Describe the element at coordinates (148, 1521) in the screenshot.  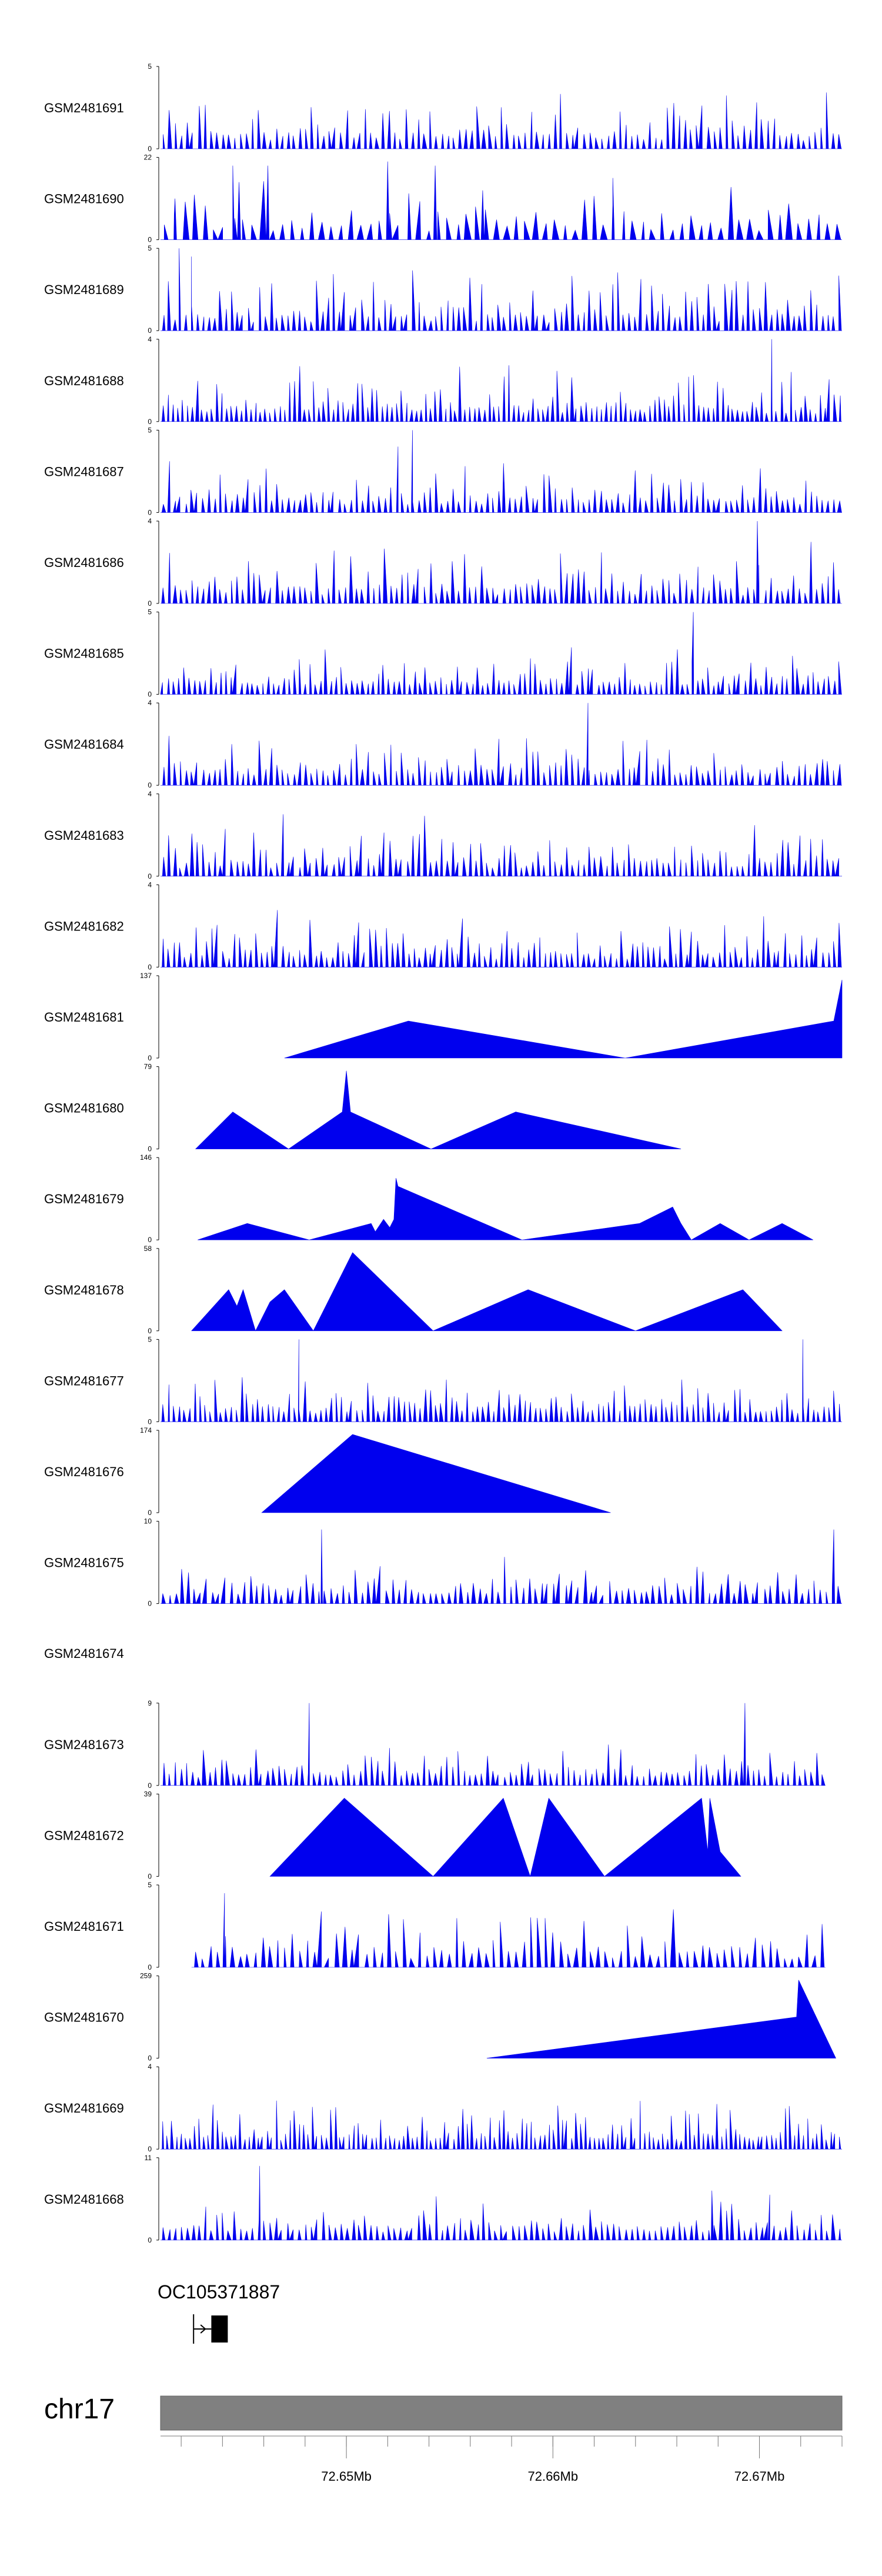
I see `y-max-label: 10` at that location.